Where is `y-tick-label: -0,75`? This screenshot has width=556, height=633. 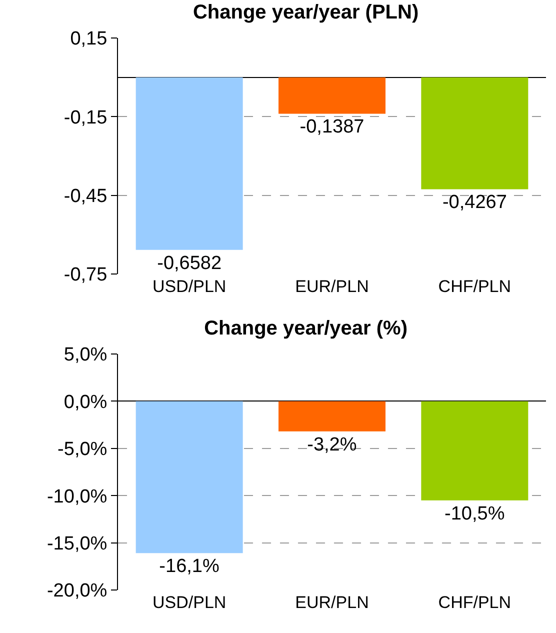 y-tick-label: -0,75 is located at coordinates (86, 275).